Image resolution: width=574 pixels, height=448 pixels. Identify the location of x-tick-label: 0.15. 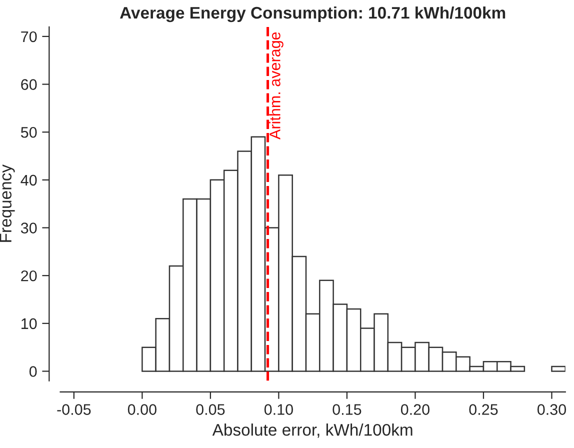
(347, 409).